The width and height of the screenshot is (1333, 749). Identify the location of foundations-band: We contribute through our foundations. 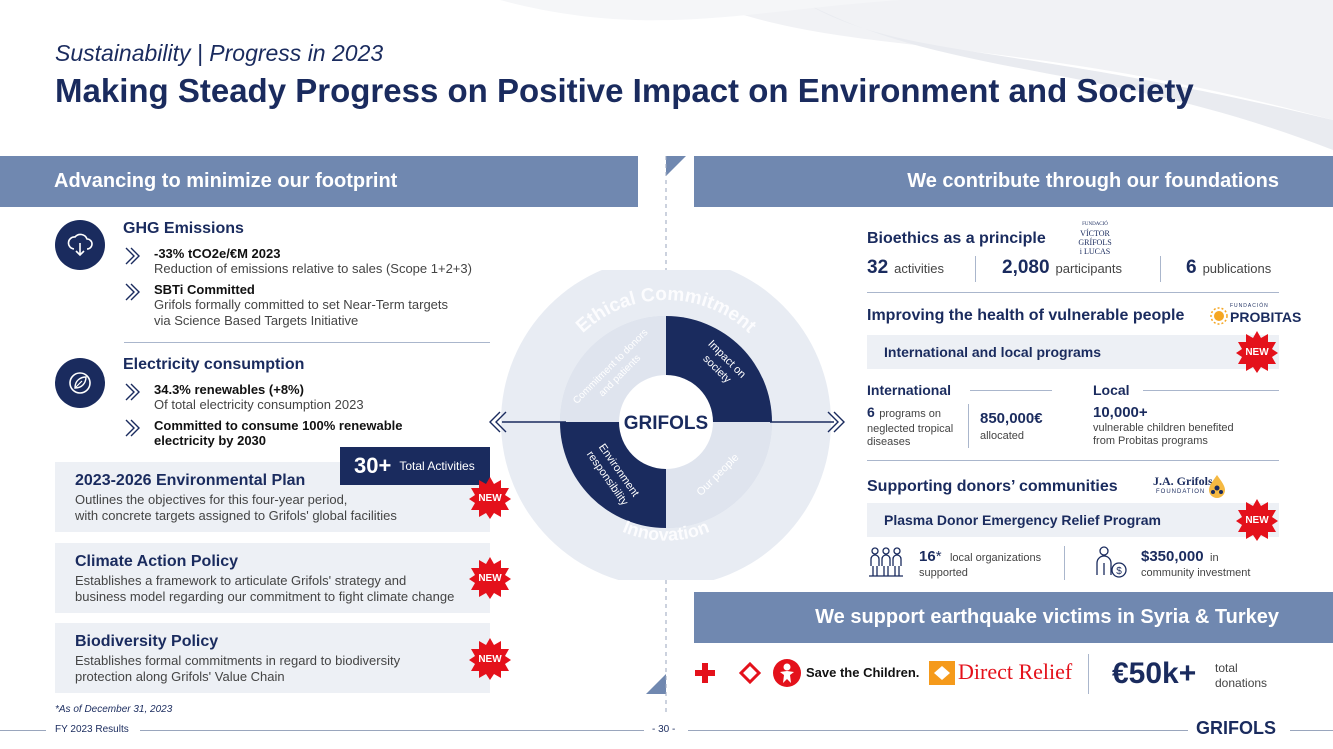
(1013, 181).